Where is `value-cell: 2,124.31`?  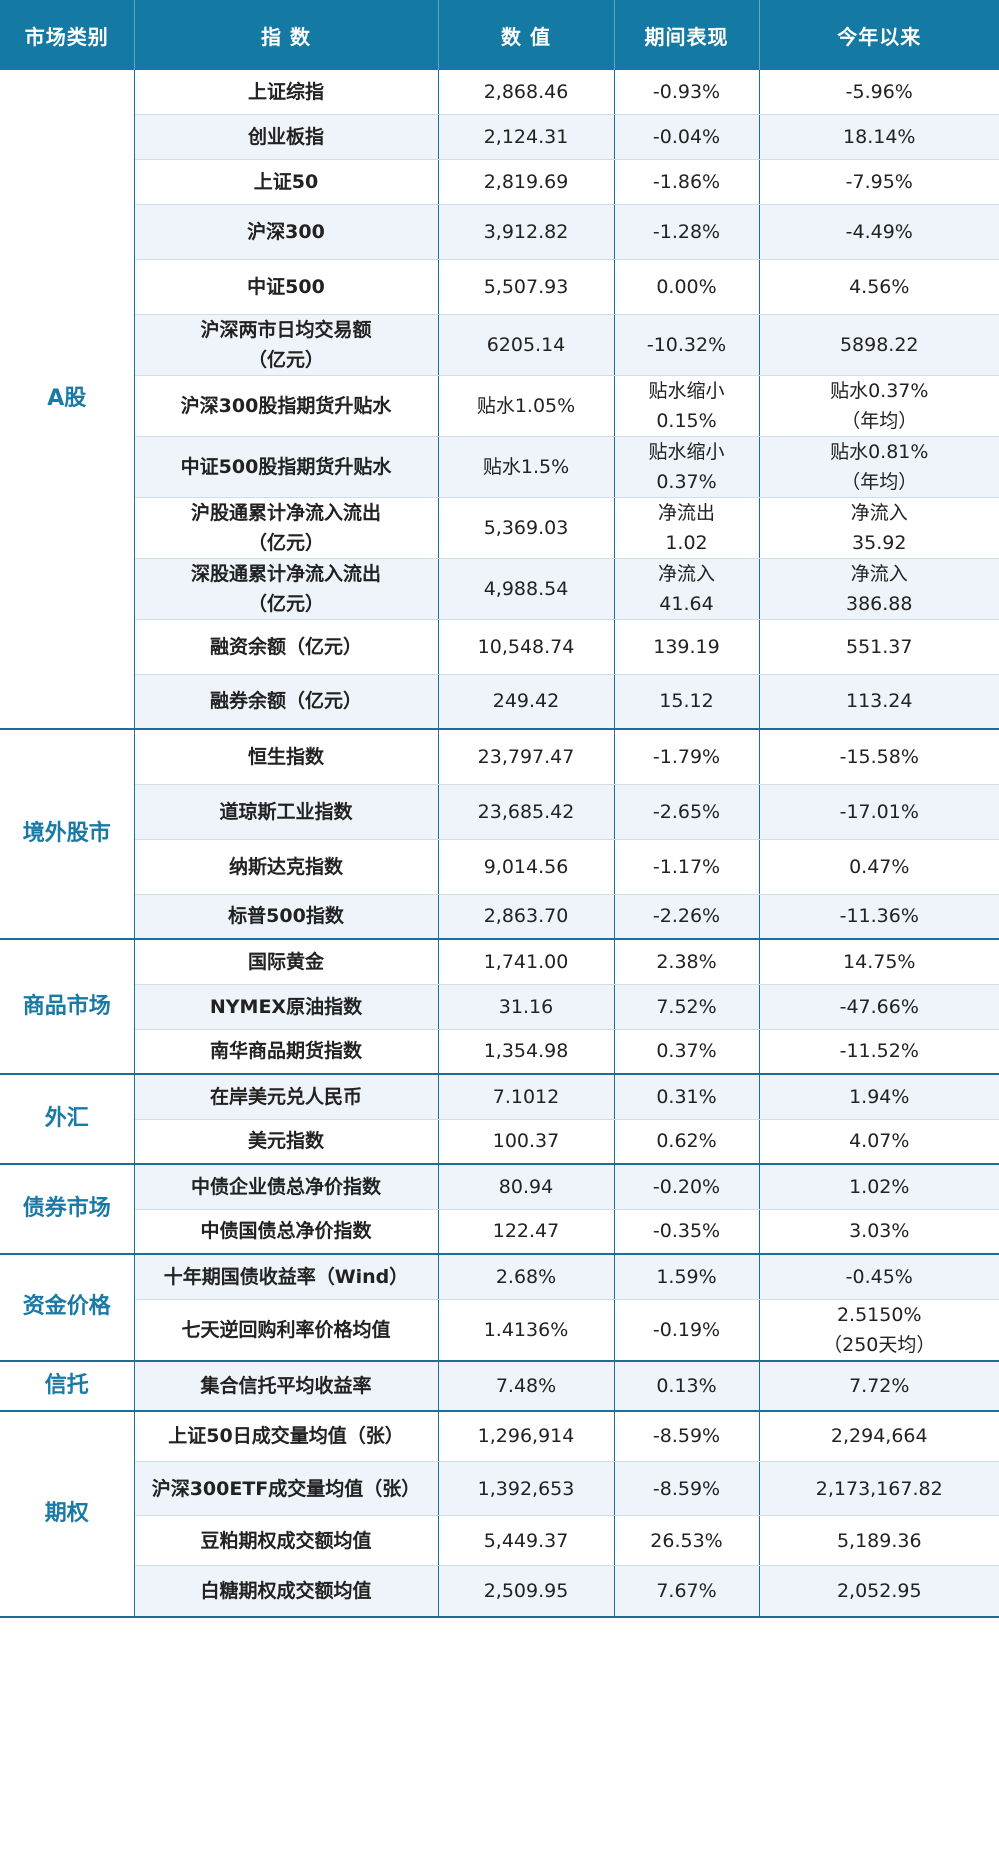 value-cell: 2,124.31 is located at coordinates (526, 137).